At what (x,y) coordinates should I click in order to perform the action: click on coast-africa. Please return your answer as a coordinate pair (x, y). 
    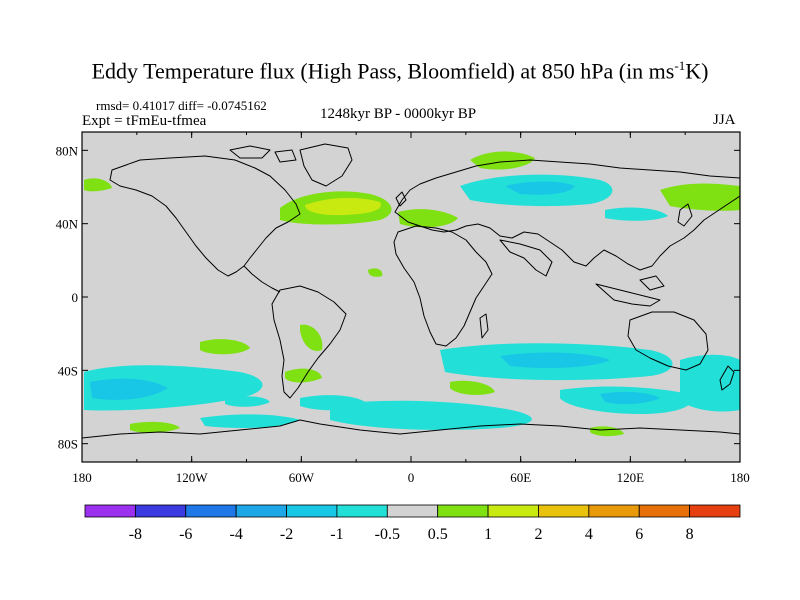
    Looking at the image, I should click on (443, 286).